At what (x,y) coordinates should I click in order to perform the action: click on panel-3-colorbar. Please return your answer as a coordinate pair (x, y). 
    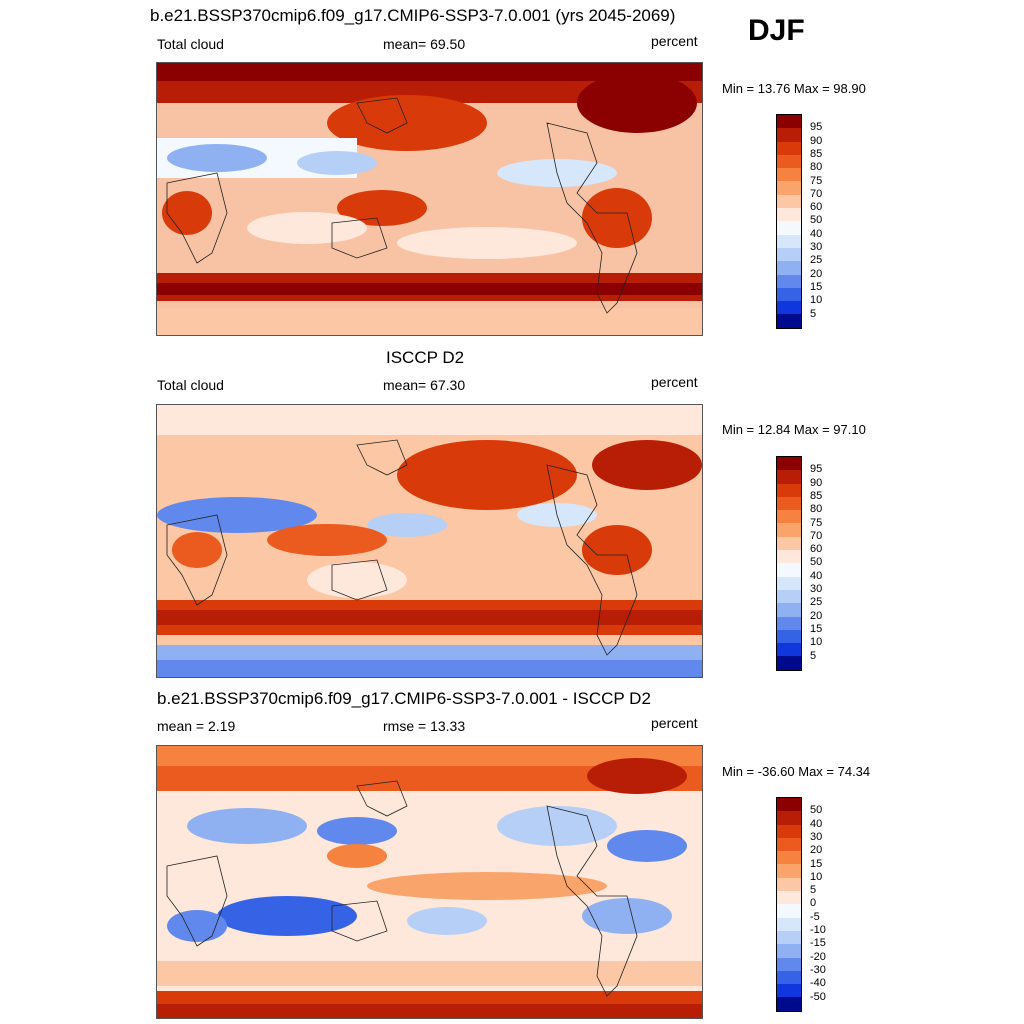
    Looking at the image, I should click on (789, 904).